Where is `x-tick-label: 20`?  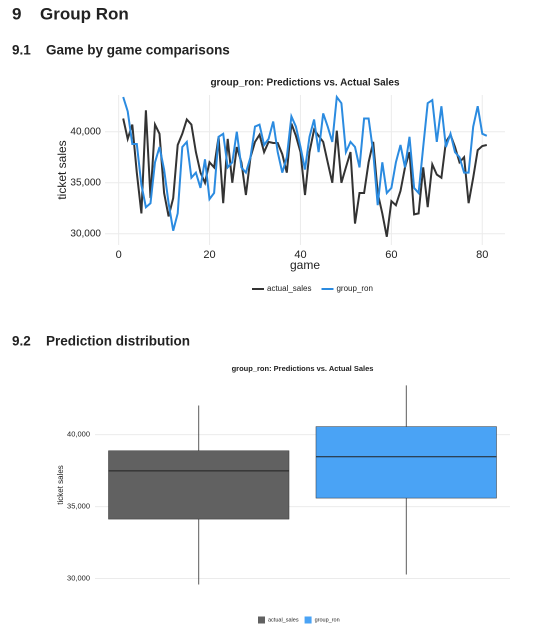 x-tick-label: 20 is located at coordinates (209, 255).